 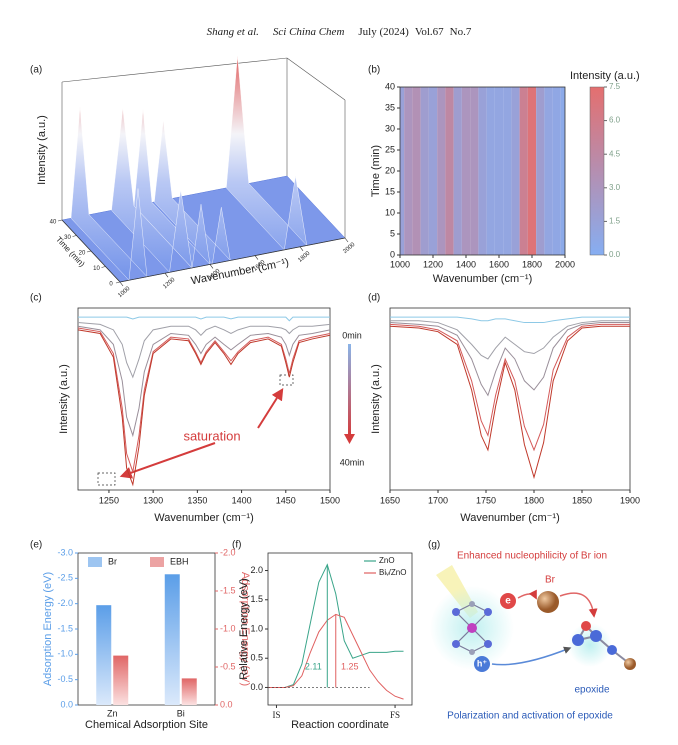 What do you see at coordinates (65, 679) in the screenshot?
I see `y-tick-label: -0.5` at bounding box center [65, 679].